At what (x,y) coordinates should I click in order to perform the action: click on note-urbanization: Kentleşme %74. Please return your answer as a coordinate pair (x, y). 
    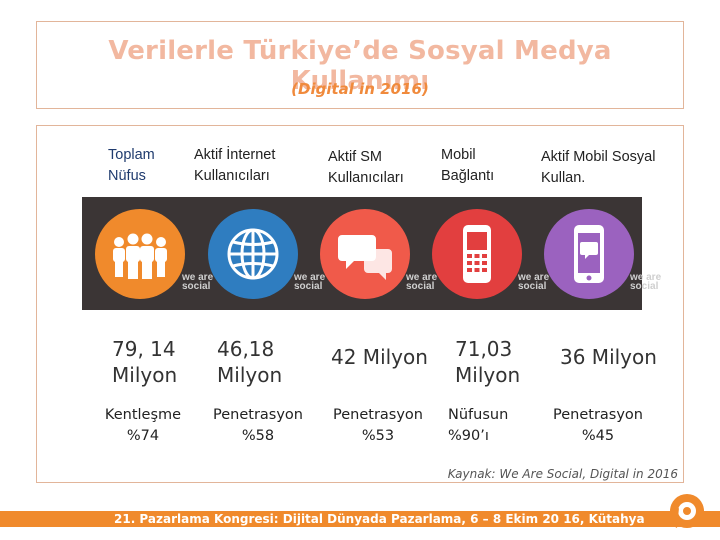
    Looking at the image, I should click on (143, 425).